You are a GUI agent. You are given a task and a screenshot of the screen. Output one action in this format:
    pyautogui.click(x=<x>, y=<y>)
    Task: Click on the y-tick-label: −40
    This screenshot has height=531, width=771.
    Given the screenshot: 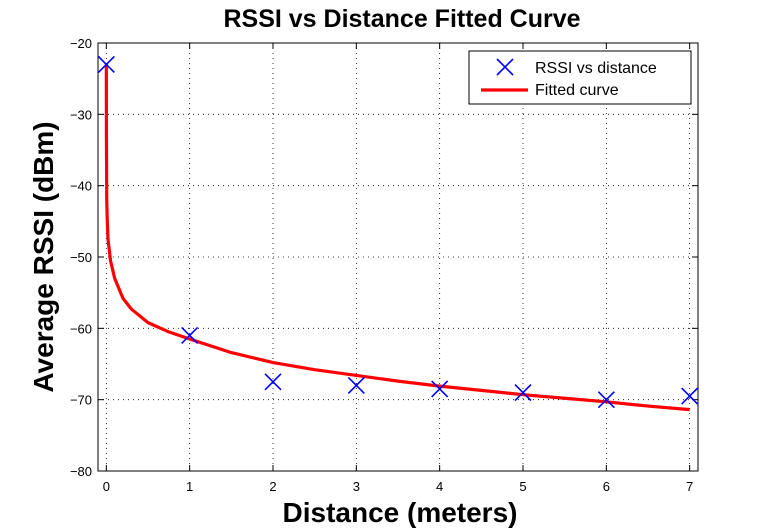 What is the action you would take?
    pyautogui.click(x=81, y=186)
    